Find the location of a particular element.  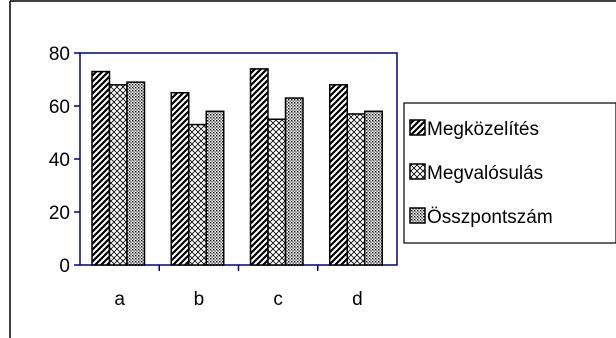

legend-label-2: Megvalósulás is located at coordinates (485, 173).